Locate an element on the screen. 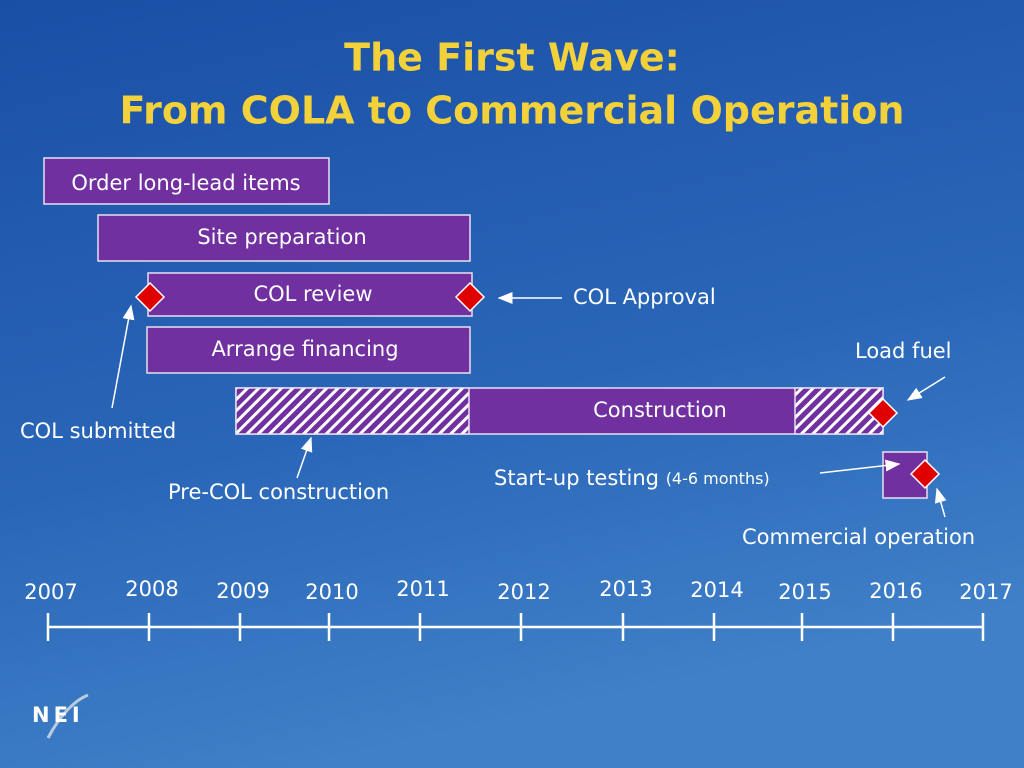 This screenshot has width=1024, height=768. year-label: 2007 is located at coordinates (50, 592).